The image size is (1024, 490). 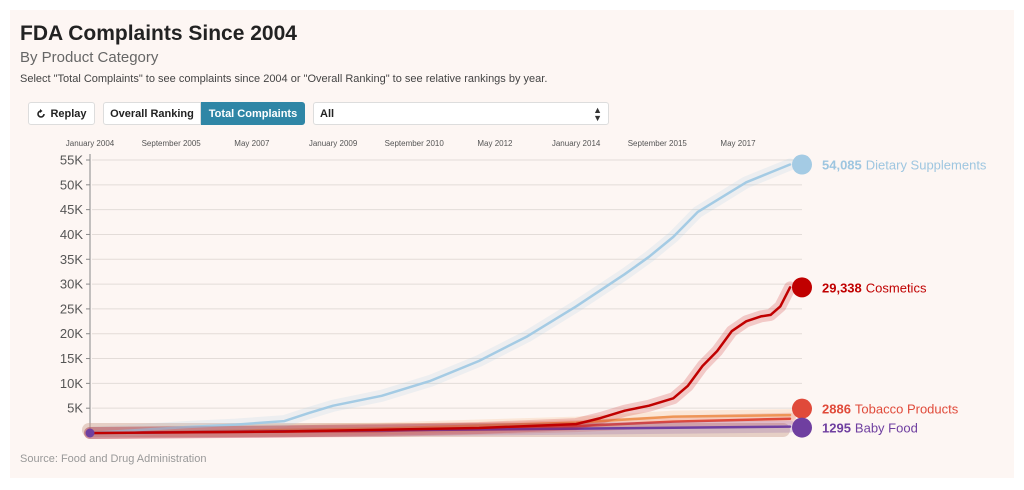 What do you see at coordinates (327, 113) in the screenshot?
I see `category-select-value: All` at bounding box center [327, 113].